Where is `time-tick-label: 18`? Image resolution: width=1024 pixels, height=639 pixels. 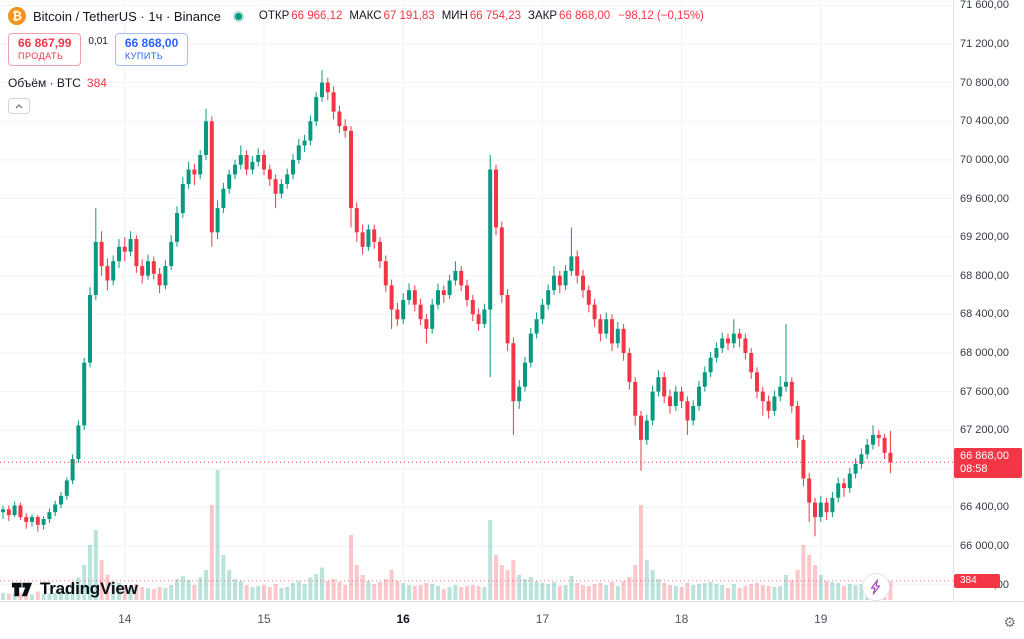
time-tick-label: 18 is located at coordinates (681, 619).